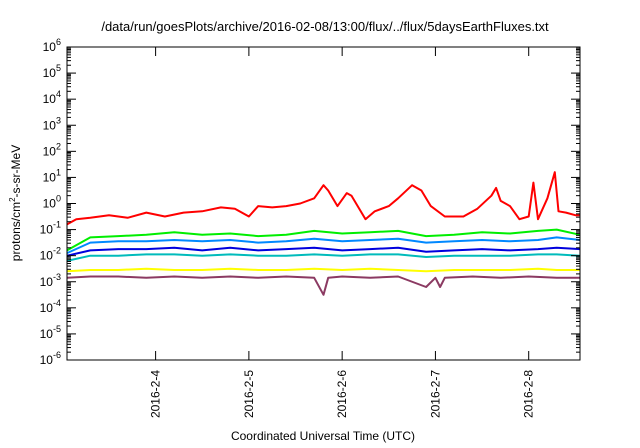  I want to click on y-tick-label: 10², so click(52, 149).